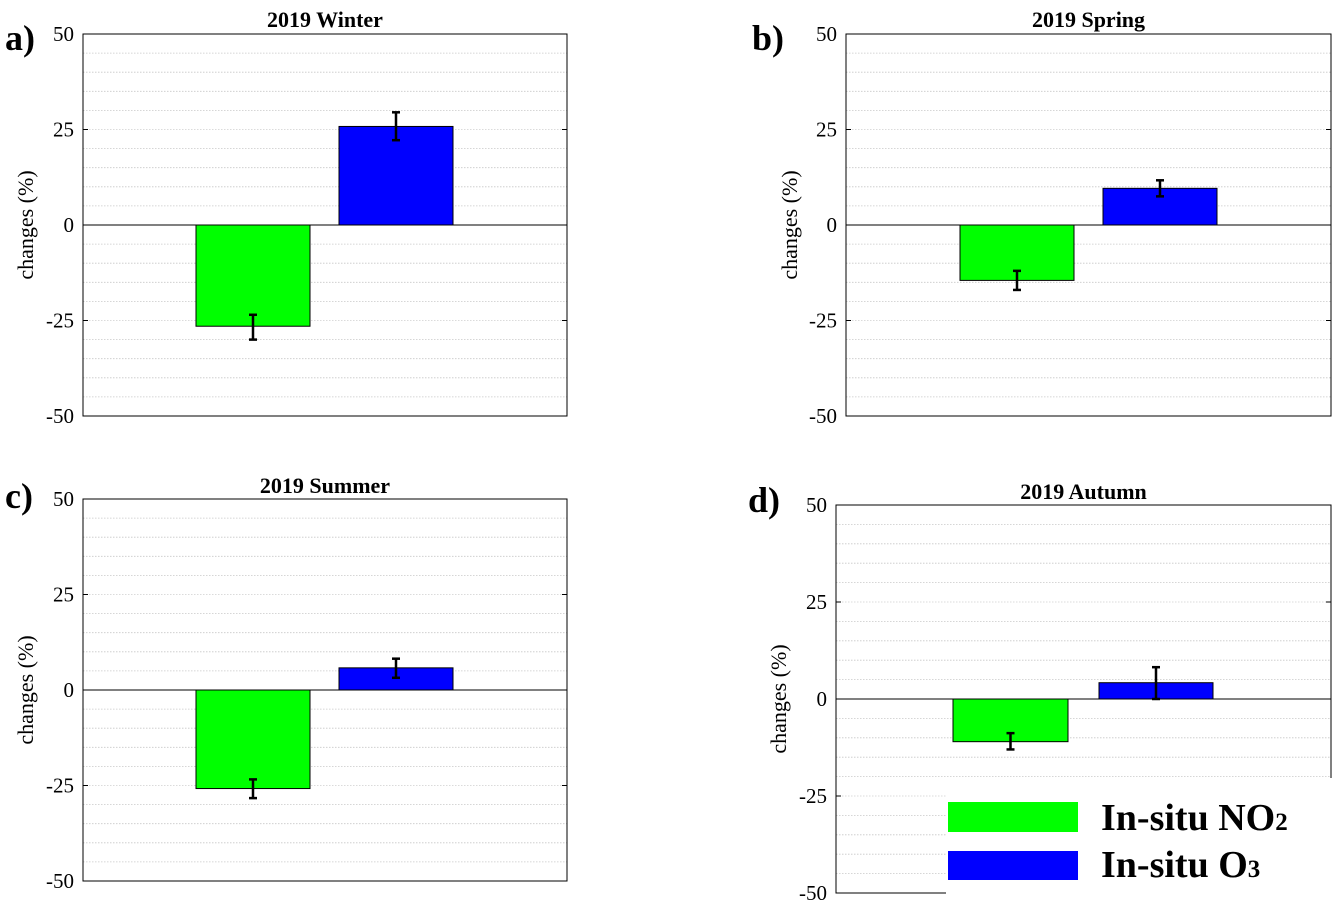 The height and width of the screenshot is (905, 1333). I want to click on panel-label: b), so click(768, 38).